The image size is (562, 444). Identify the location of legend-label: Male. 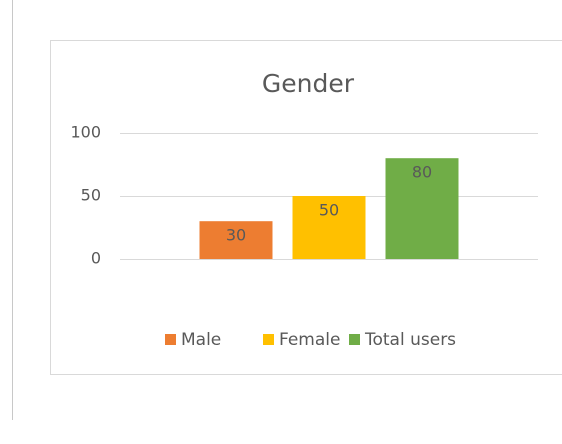
(201, 340).